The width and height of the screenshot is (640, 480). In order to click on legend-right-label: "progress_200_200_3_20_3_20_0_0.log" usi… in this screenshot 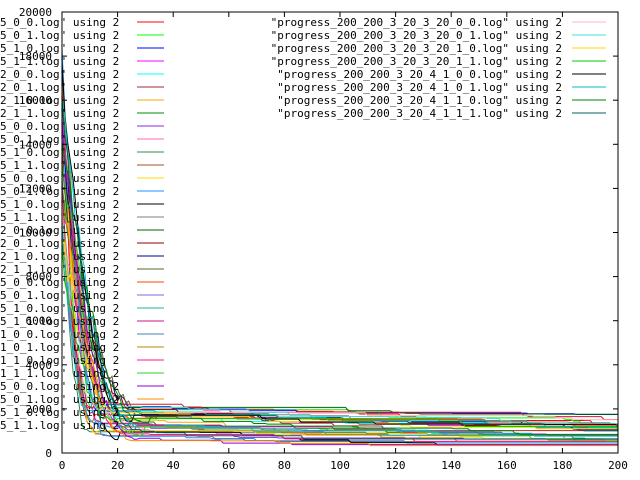, I will do `click(416, 22)`.